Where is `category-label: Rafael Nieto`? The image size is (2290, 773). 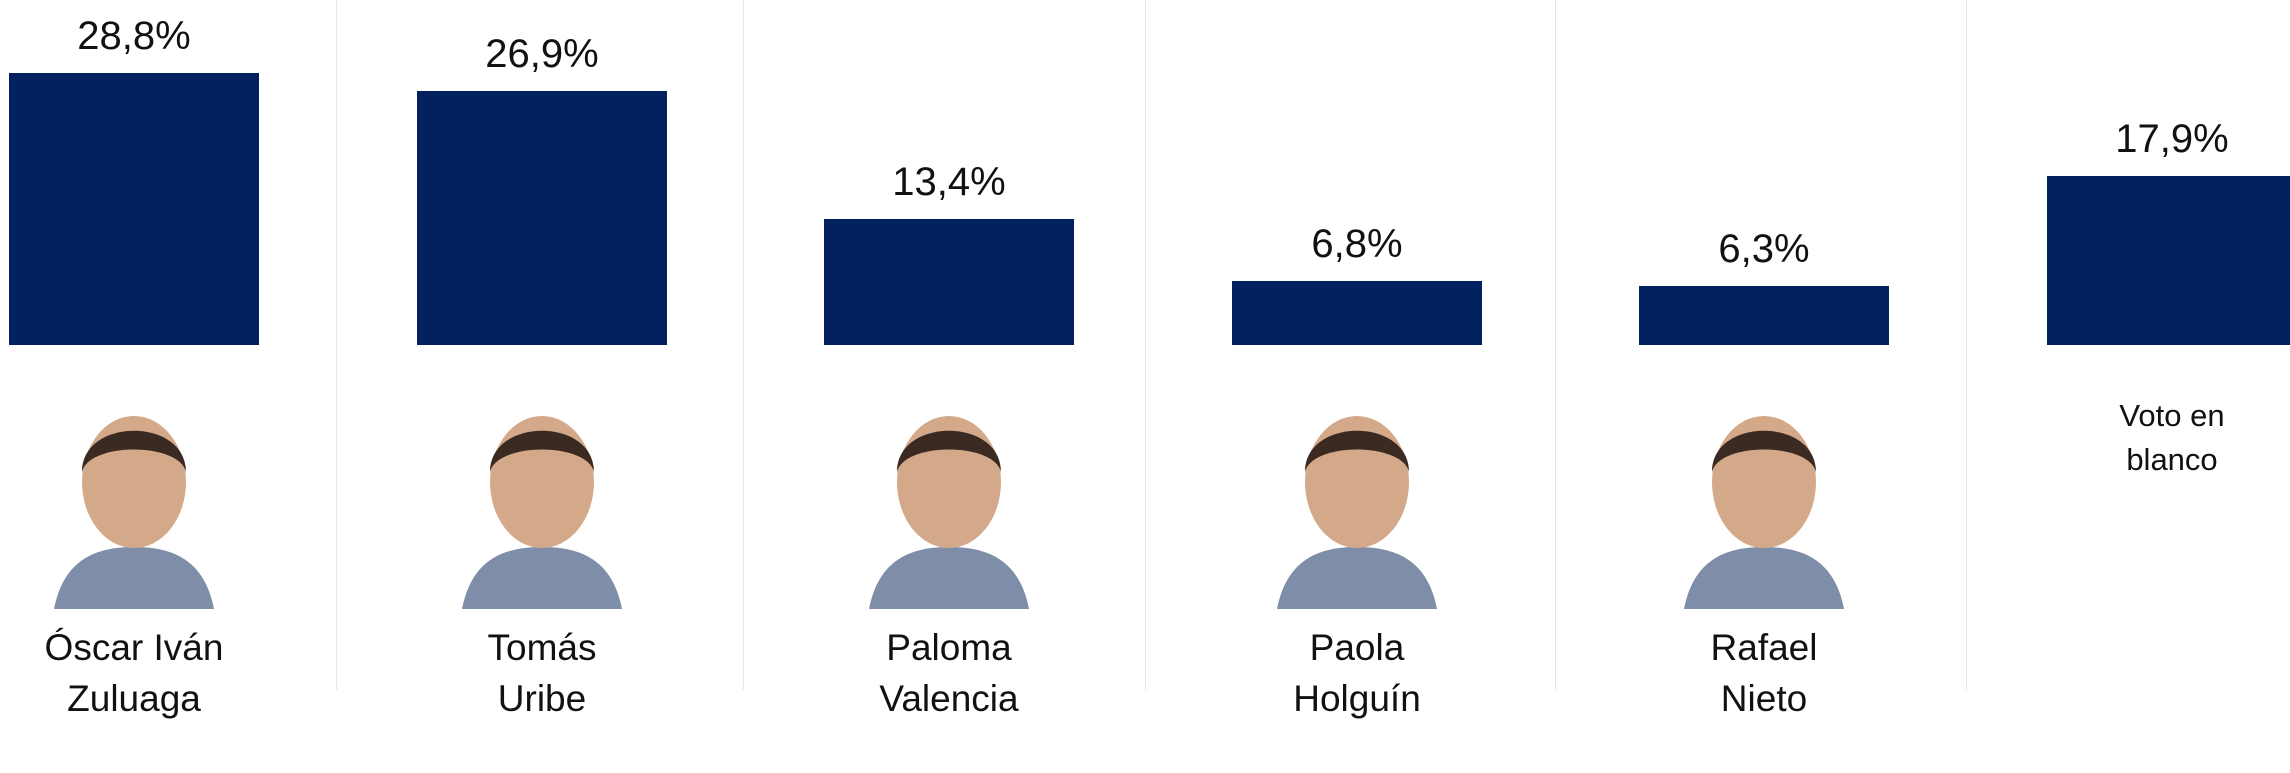 category-label: Rafael Nieto is located at coordinates (1764, 673).